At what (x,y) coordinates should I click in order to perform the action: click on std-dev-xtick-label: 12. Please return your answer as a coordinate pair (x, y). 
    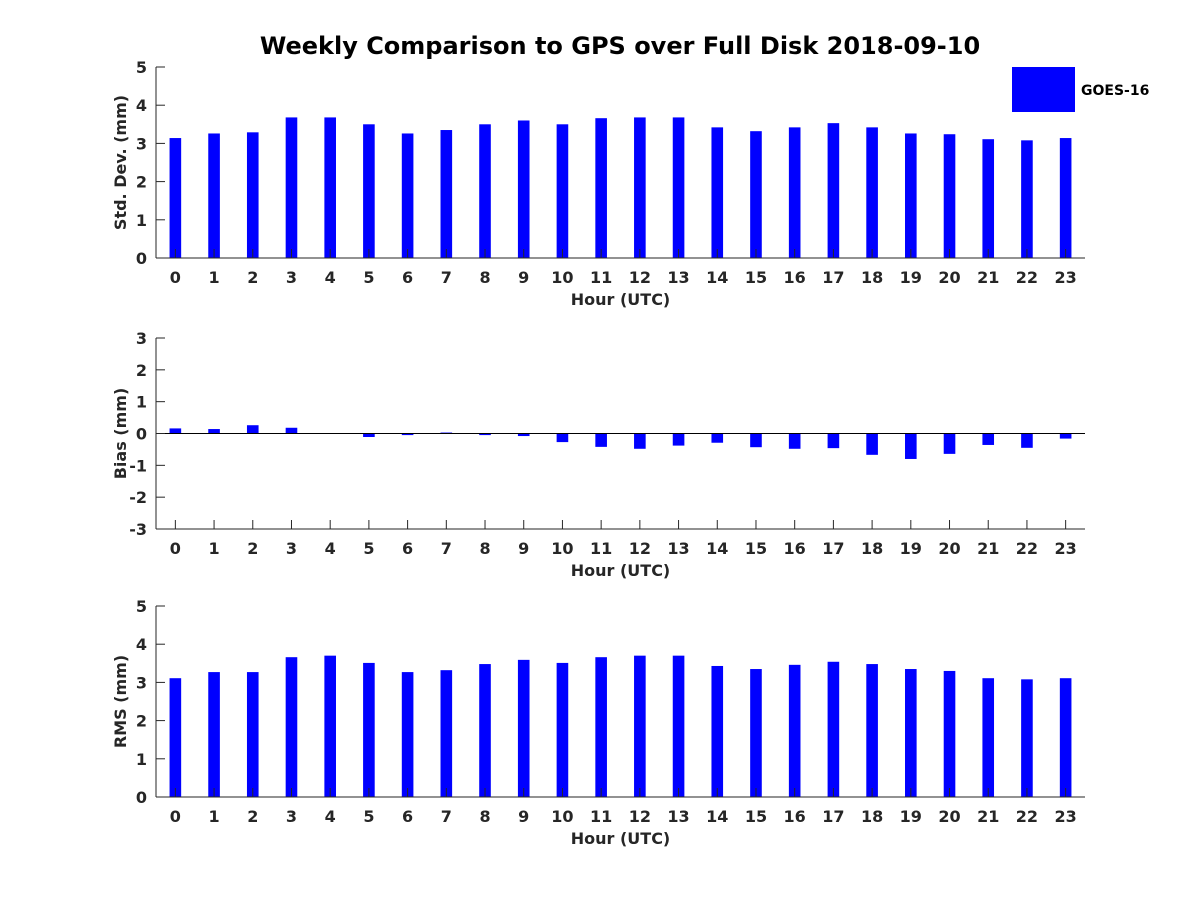
    Looking at the image, I should click on (640, 277).